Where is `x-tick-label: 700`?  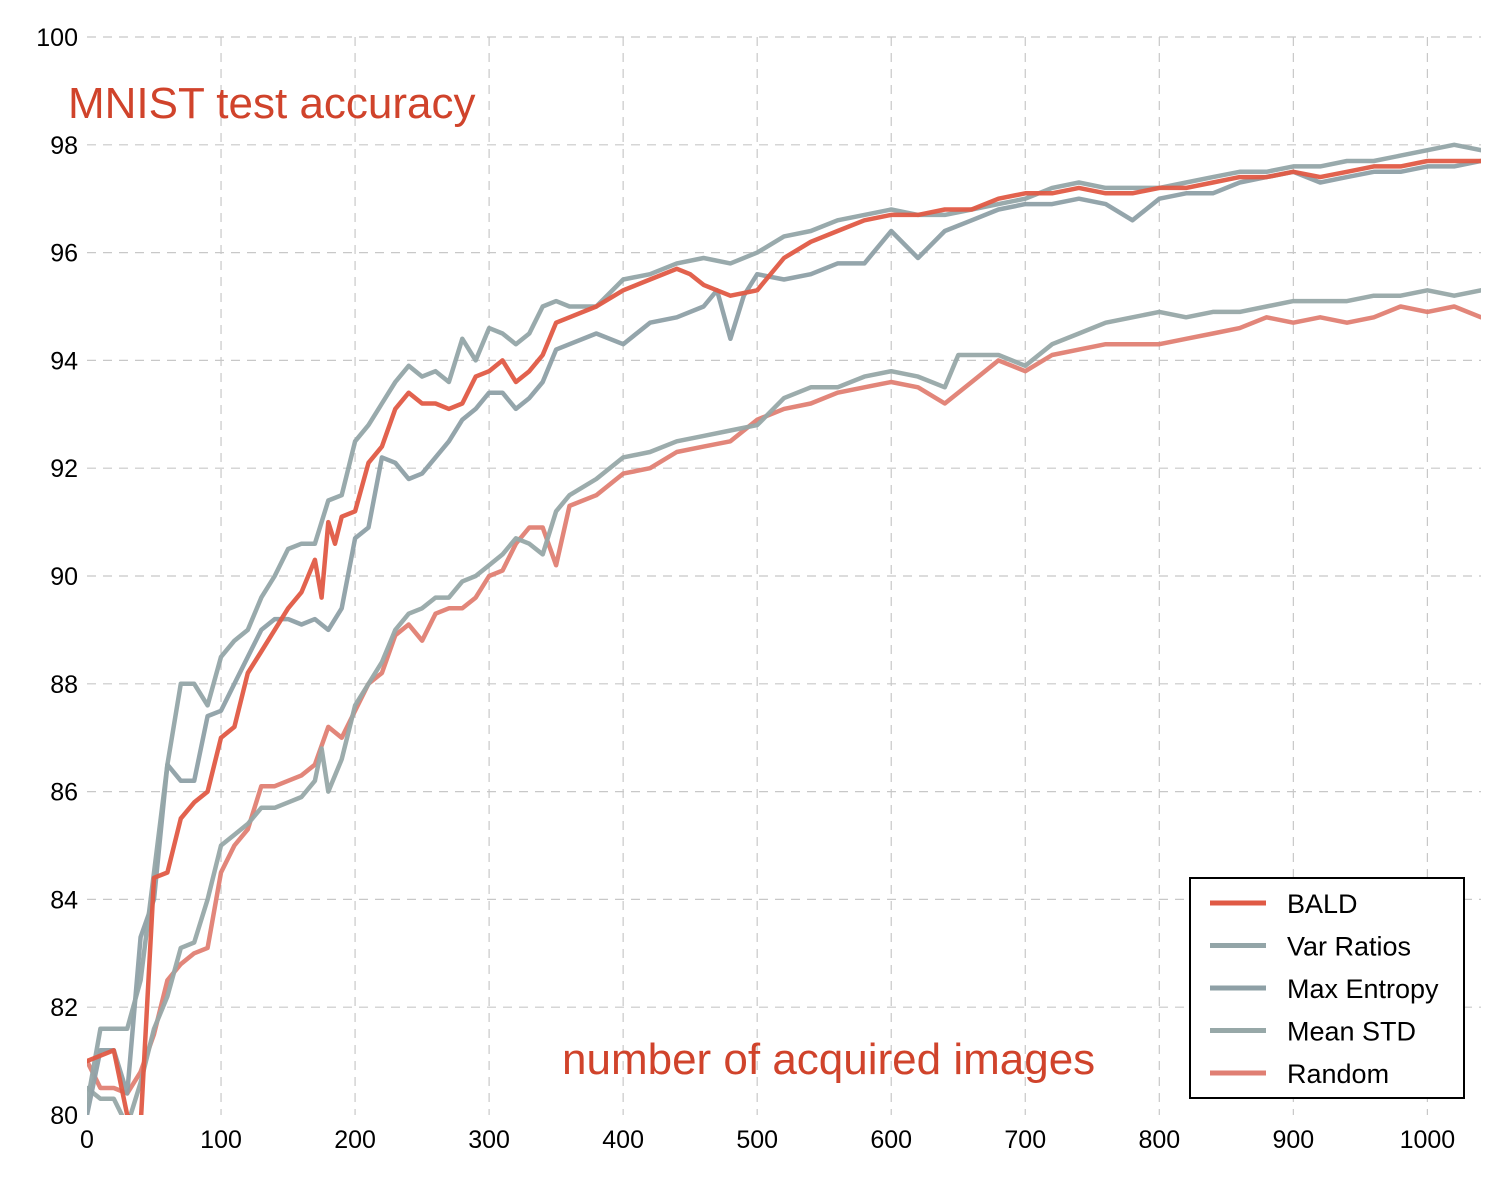
x-tick-label: 700 is located at coordinates (1025, 1140).